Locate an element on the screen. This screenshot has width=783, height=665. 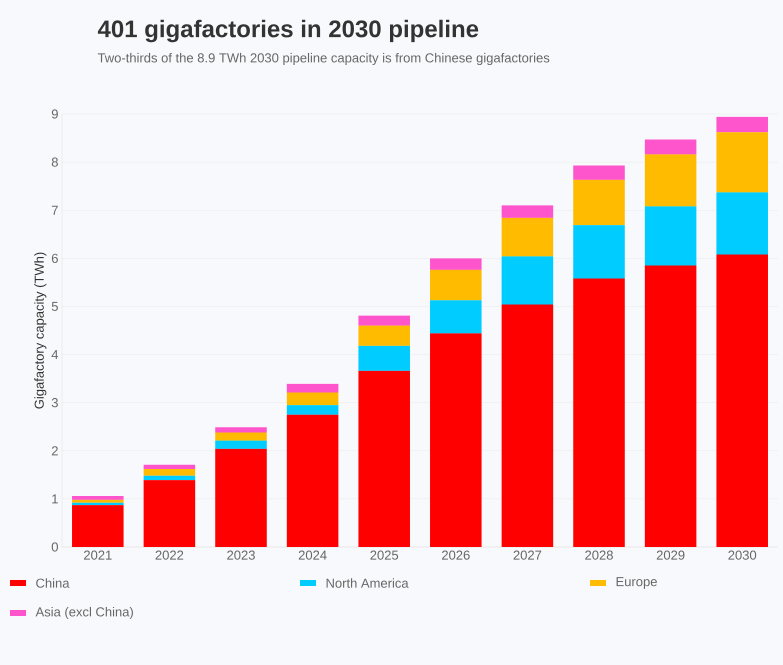
y-tick-label: 0 is located at coordinates (55, 547).